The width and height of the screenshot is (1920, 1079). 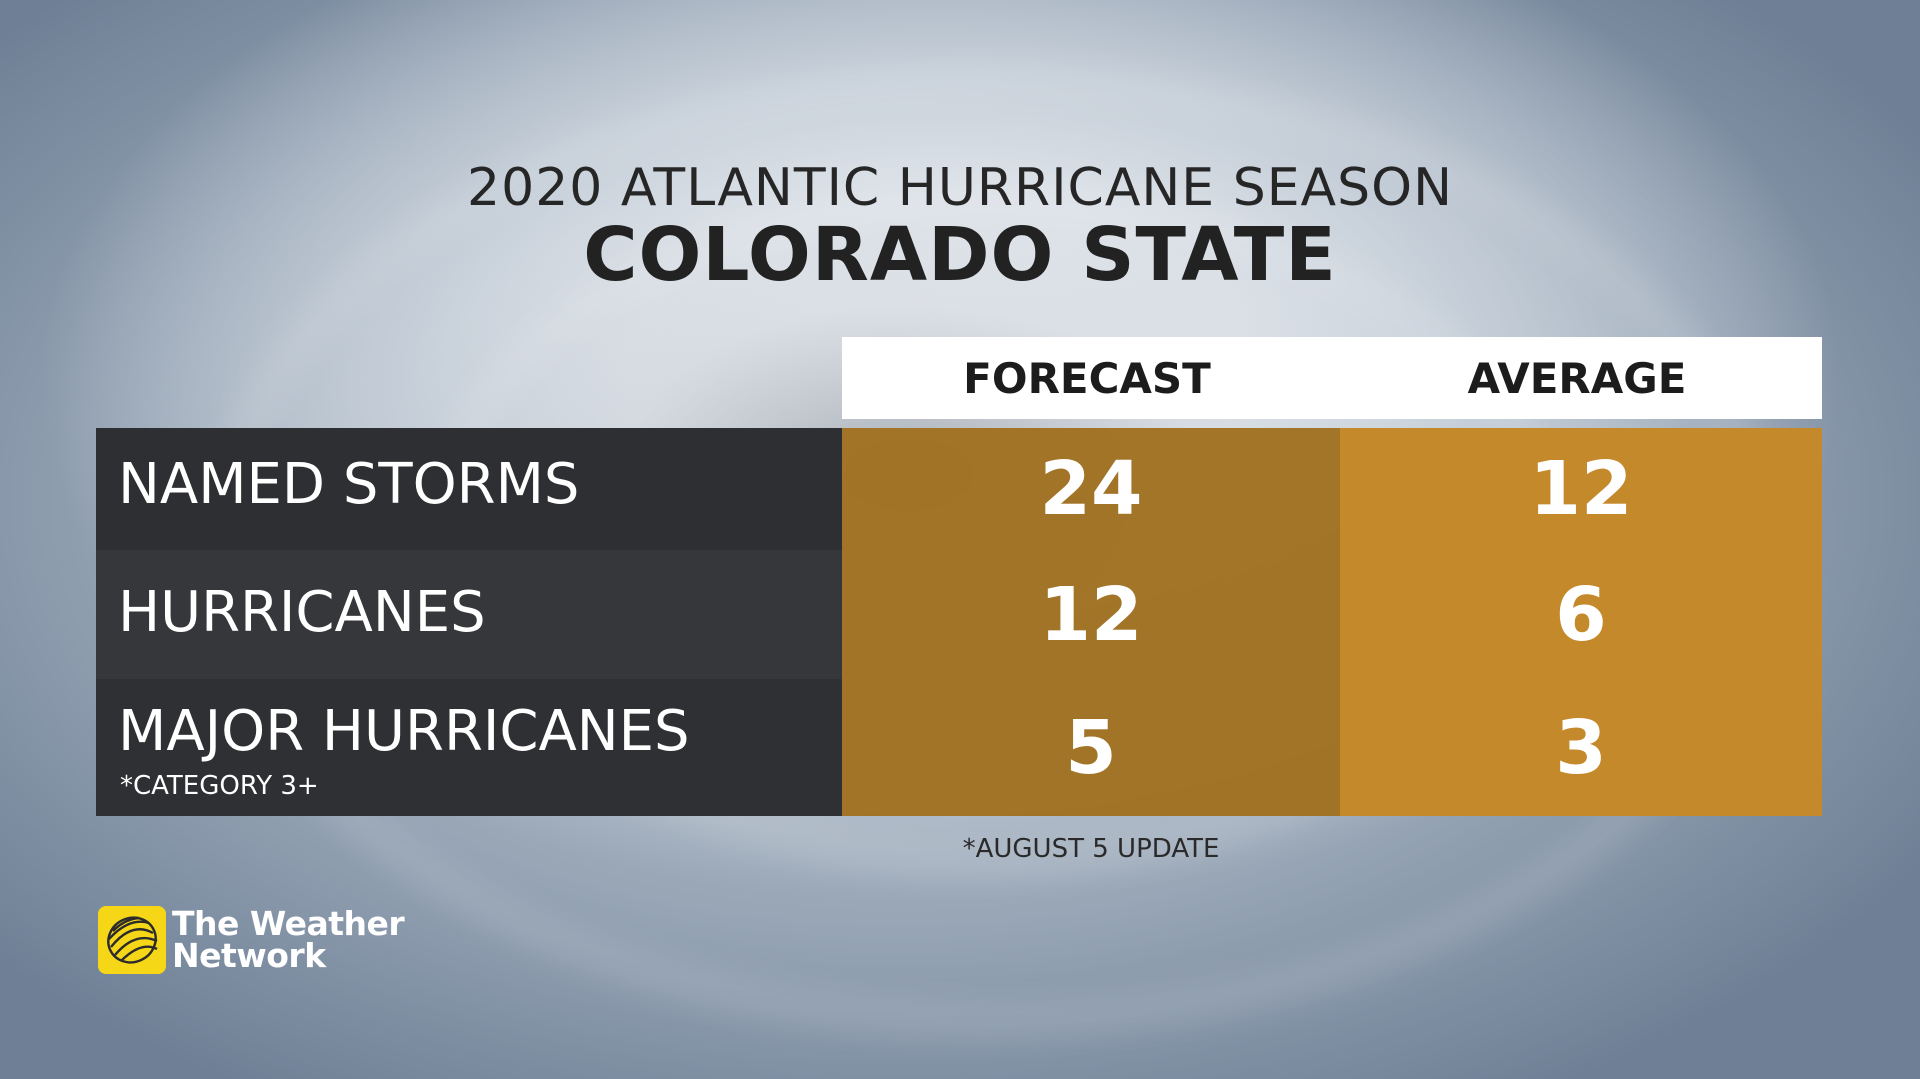 I want to click on average-value: 12, so click(x=1581, y=489).